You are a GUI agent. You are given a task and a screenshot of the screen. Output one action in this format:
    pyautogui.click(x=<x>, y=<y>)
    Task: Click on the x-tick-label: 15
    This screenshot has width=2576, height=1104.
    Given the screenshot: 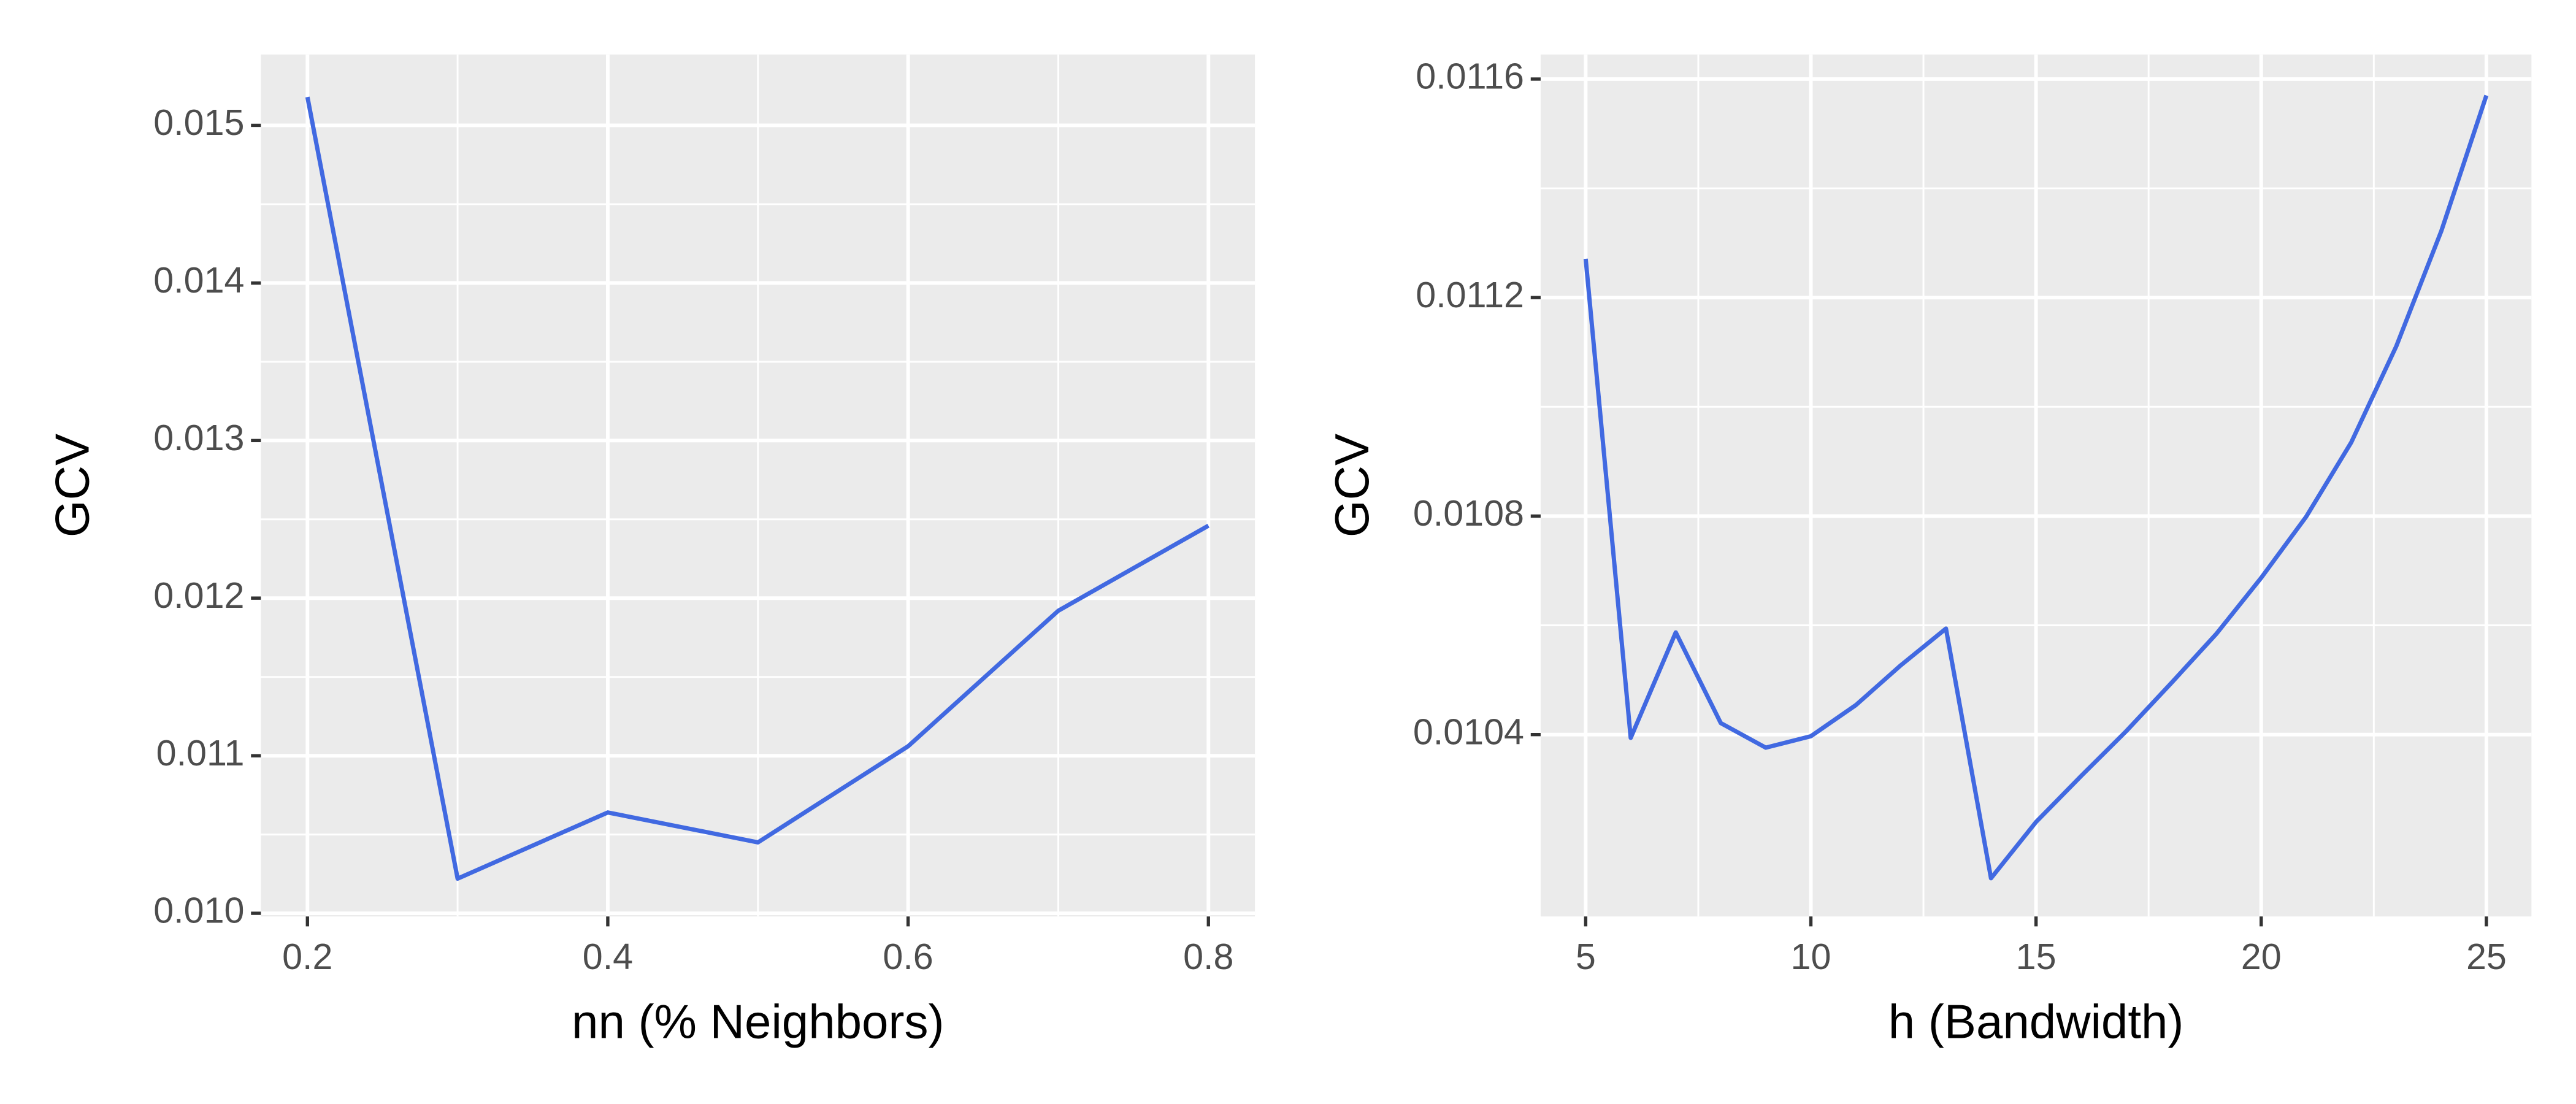 What is the action you would take?
    pyautogui.click(x=2036, y=956)
    